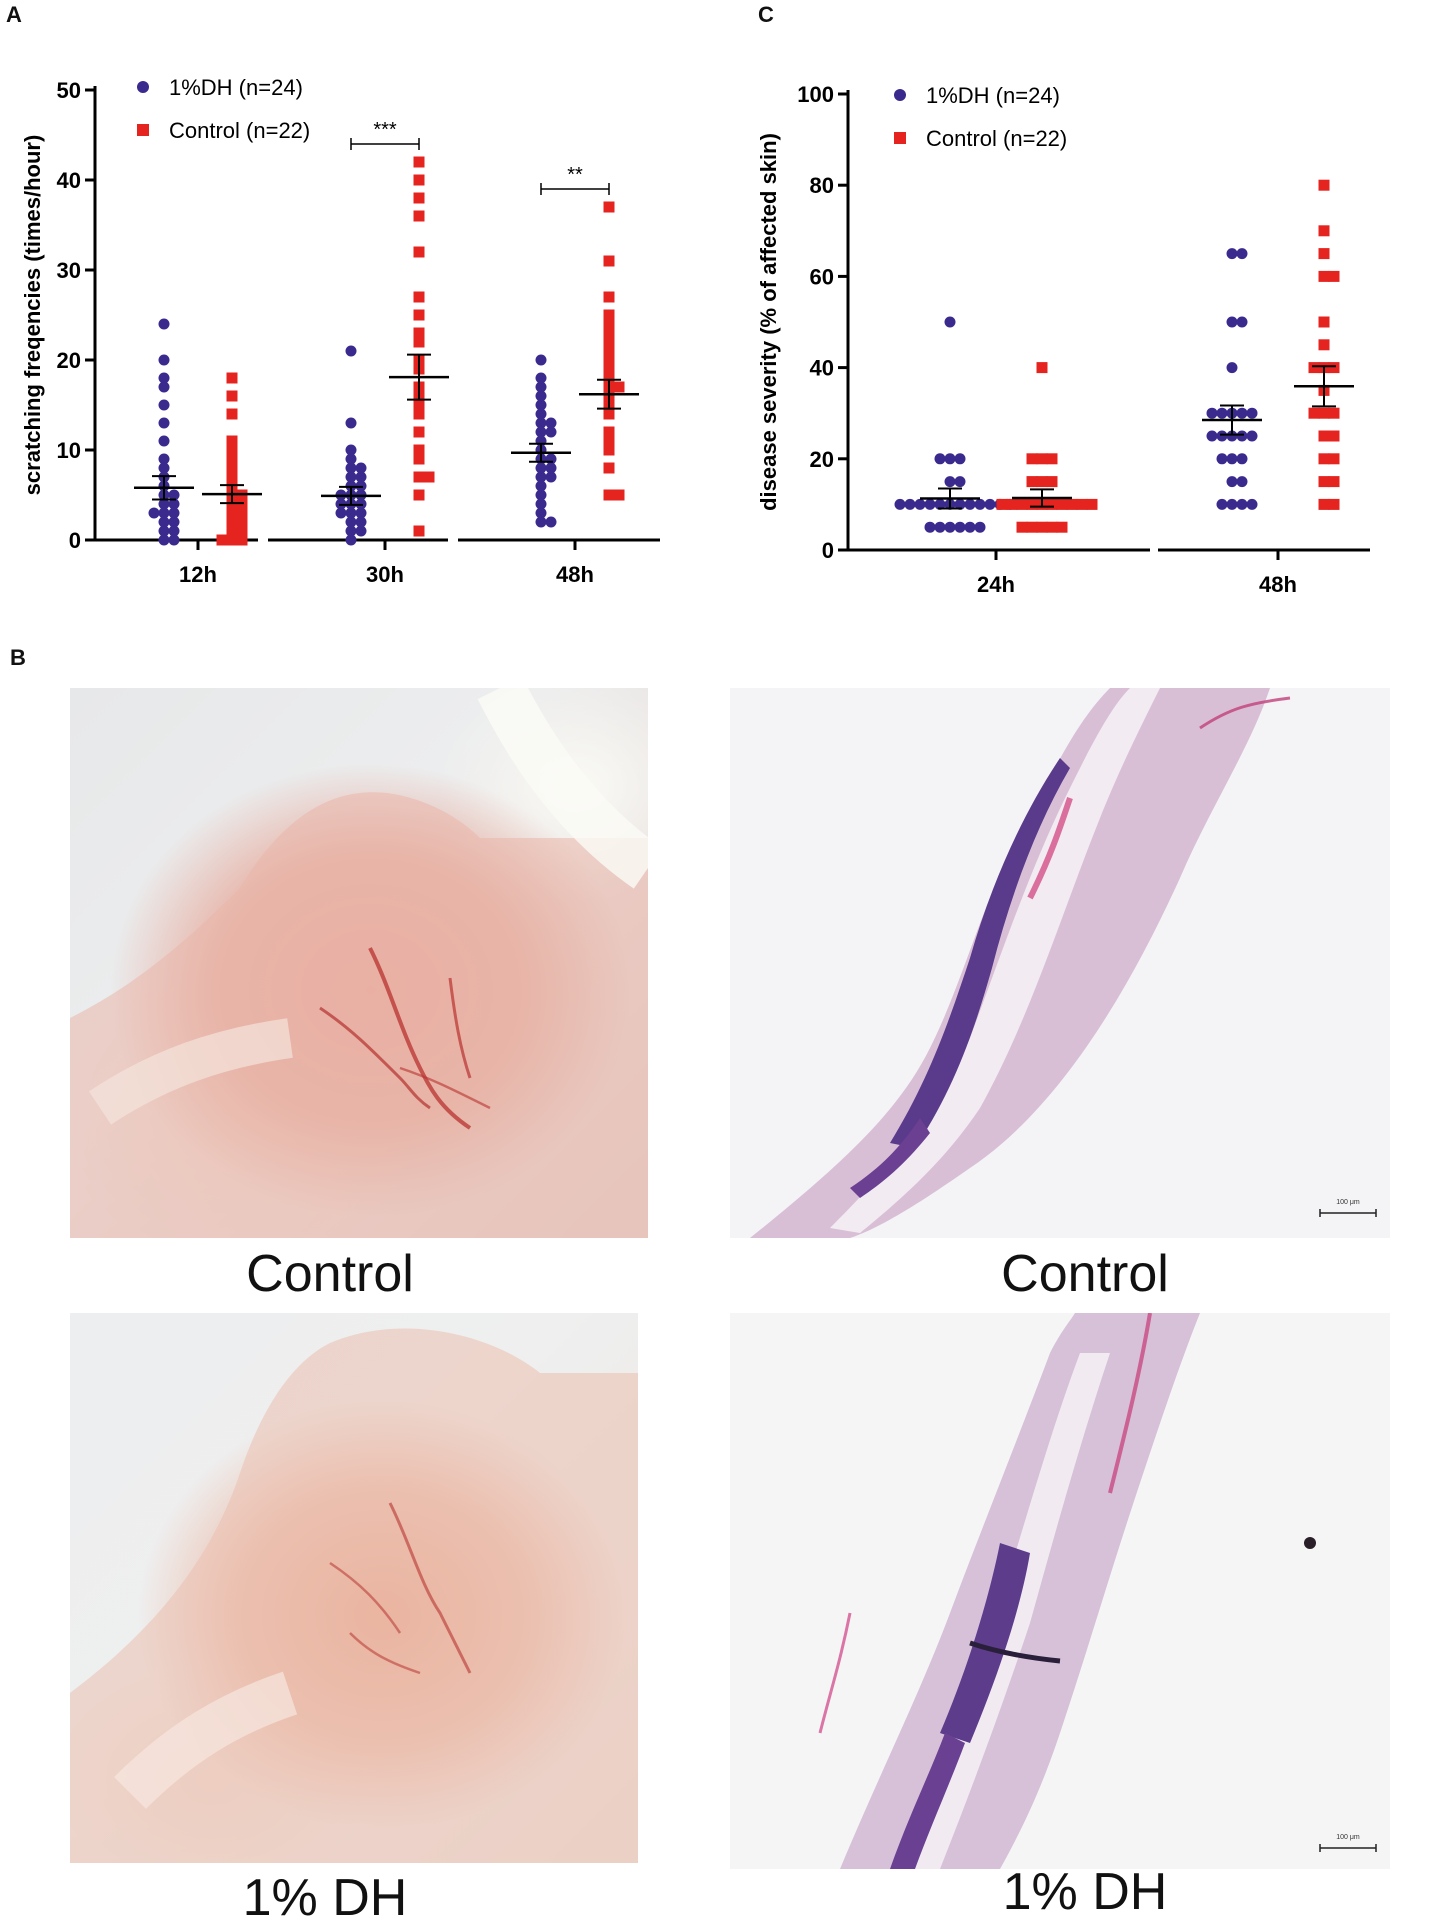 Image resolution: width=1433 pixels, height=1928 pixels. I want to click on dh-histology-image: 100 μm, so click(1060, 1591).